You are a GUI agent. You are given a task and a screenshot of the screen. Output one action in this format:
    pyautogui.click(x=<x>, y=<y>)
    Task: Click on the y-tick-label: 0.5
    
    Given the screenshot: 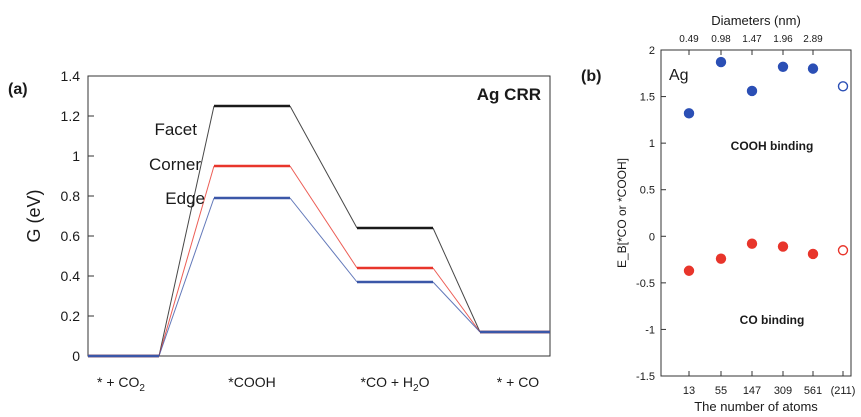 What is the action you would take?
    pyautogui.click(x=647, y=191)
    